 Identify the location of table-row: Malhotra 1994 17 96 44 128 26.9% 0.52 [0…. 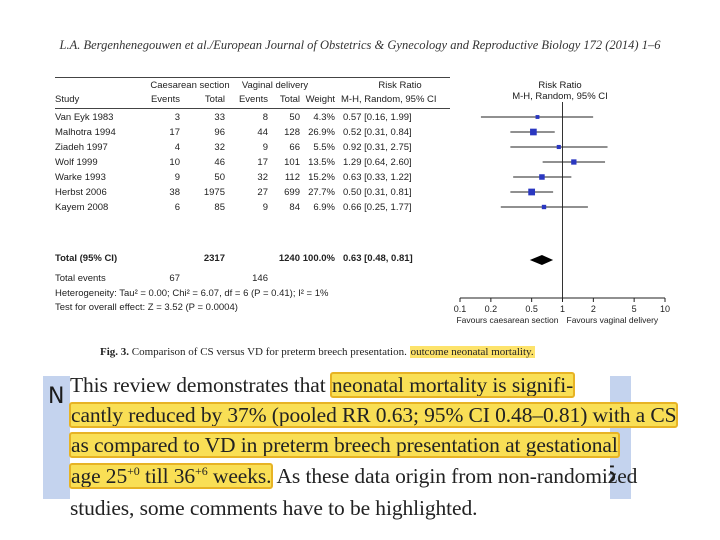
(255, 134).